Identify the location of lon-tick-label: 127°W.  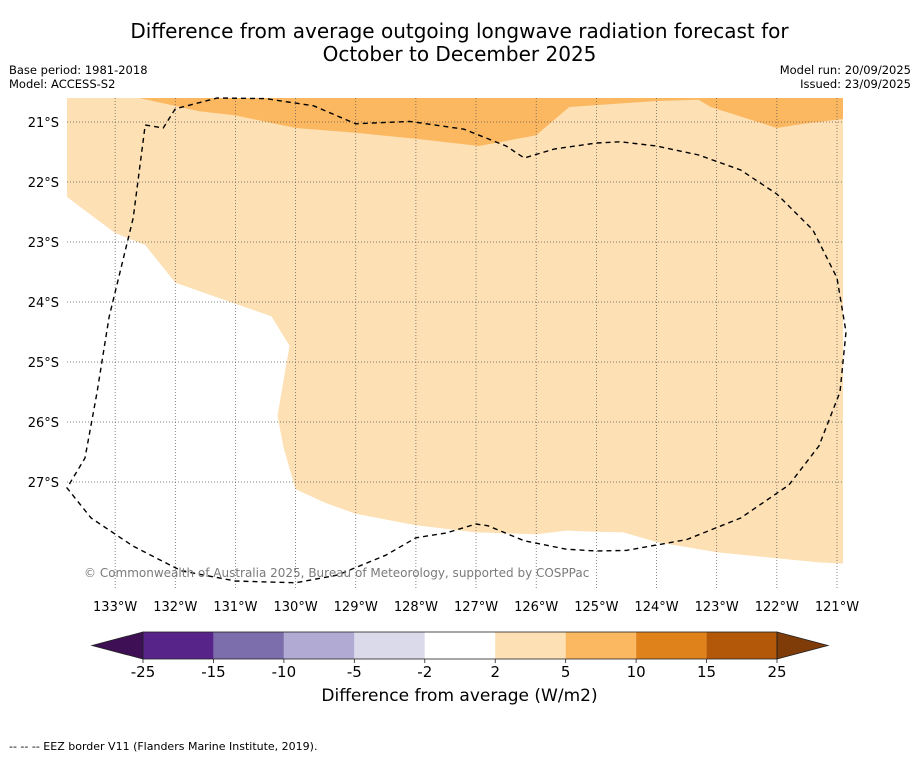
(476, 607).